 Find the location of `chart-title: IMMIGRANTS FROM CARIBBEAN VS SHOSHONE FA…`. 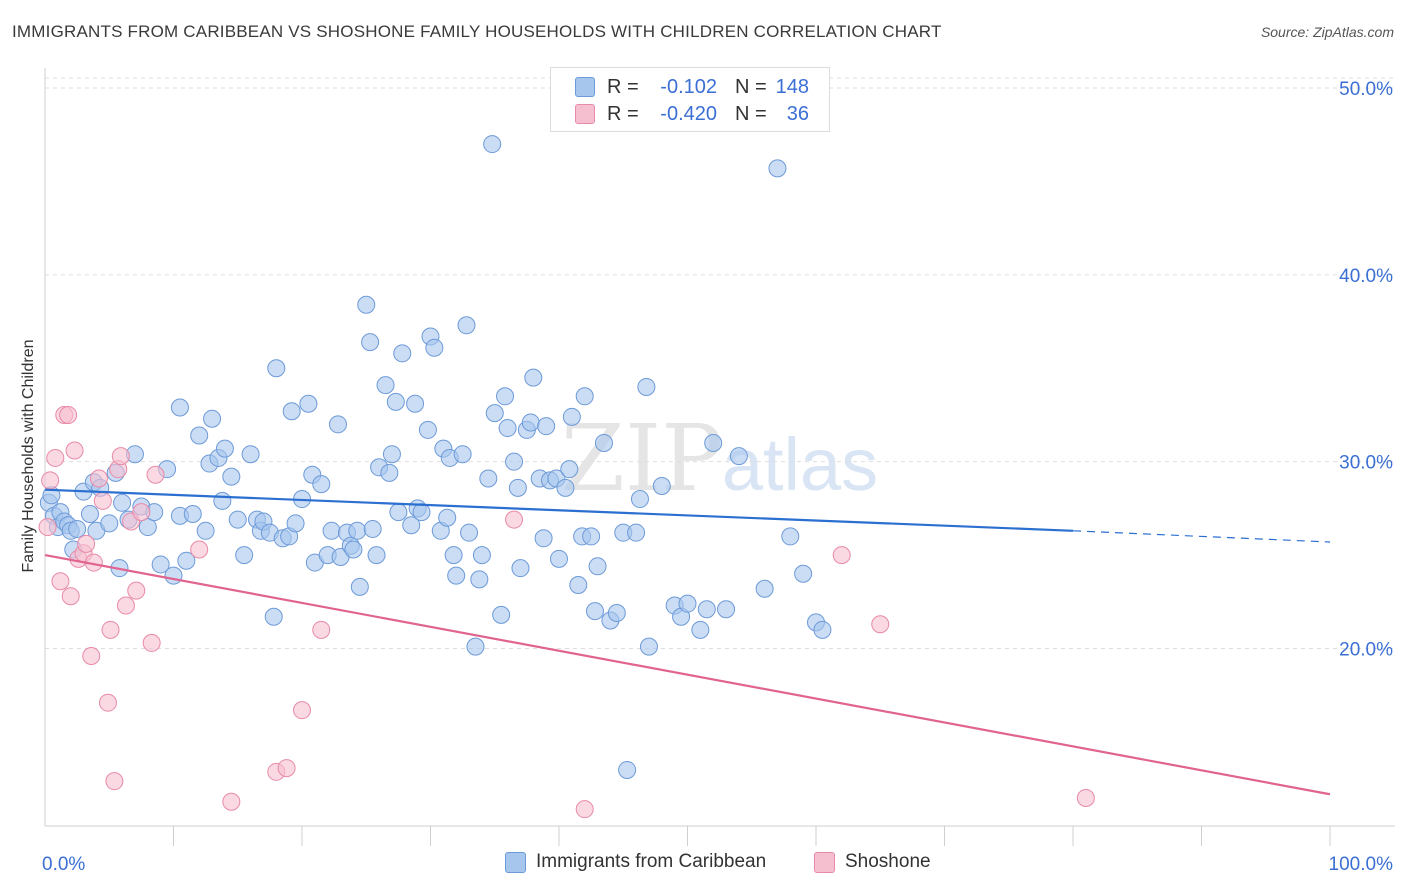

chart-title: IMMIGRANTS FROM CARIBBEAN VS SHOSHONE FA… is located at coordinates (477, 31).